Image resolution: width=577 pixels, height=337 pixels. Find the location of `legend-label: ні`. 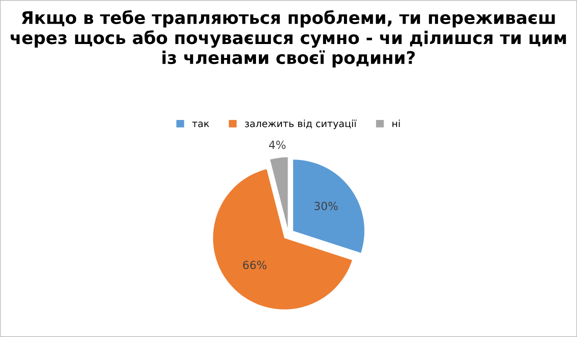

legend-label: ні is located at coordinates (396, 124).